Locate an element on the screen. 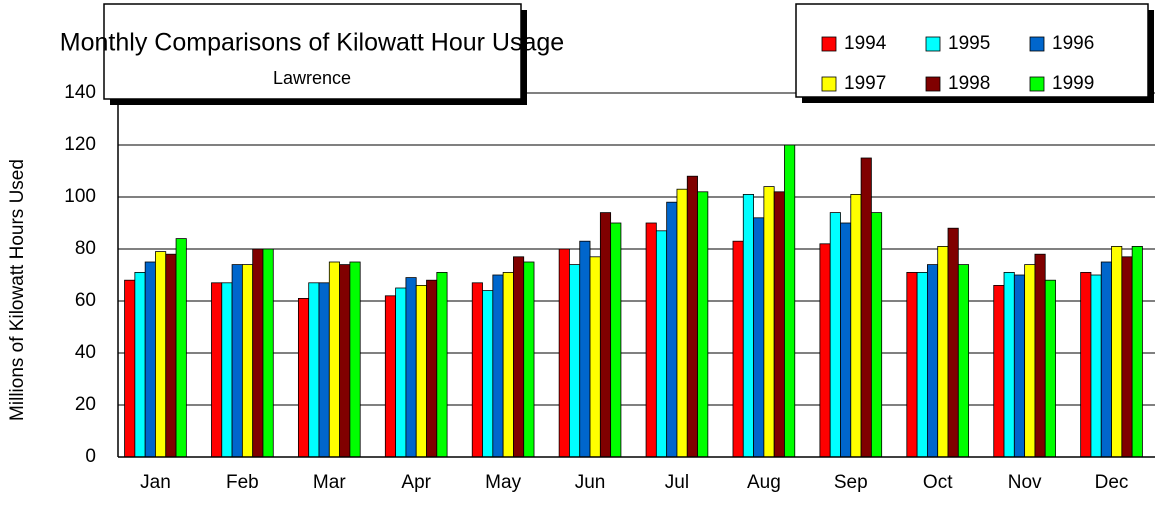  y-tick-label: 60 is located at coordinates (85, 300).